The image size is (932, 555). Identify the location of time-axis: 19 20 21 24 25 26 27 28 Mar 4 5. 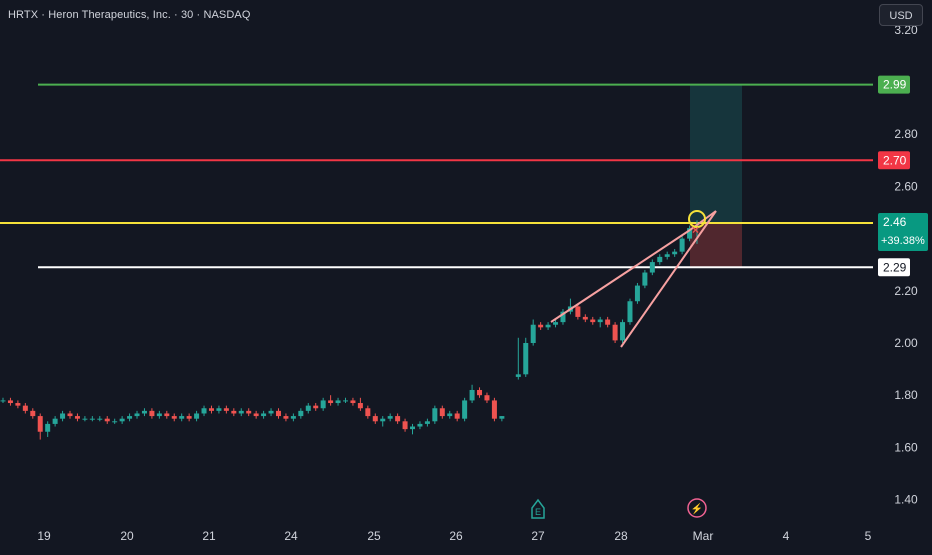
(454, 536).